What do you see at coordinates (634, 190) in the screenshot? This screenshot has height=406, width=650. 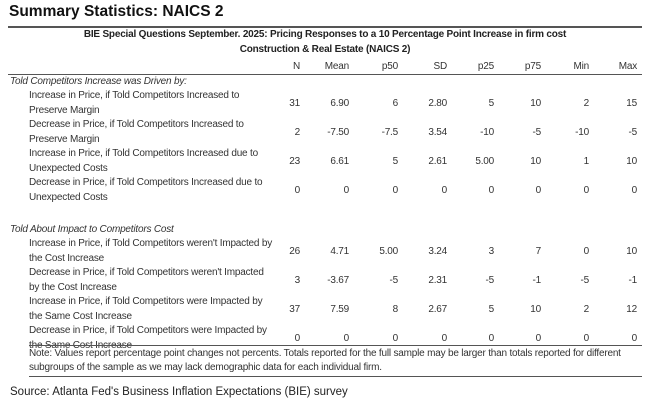 I see `cell-max: 0` at bounding box center [634, 190].